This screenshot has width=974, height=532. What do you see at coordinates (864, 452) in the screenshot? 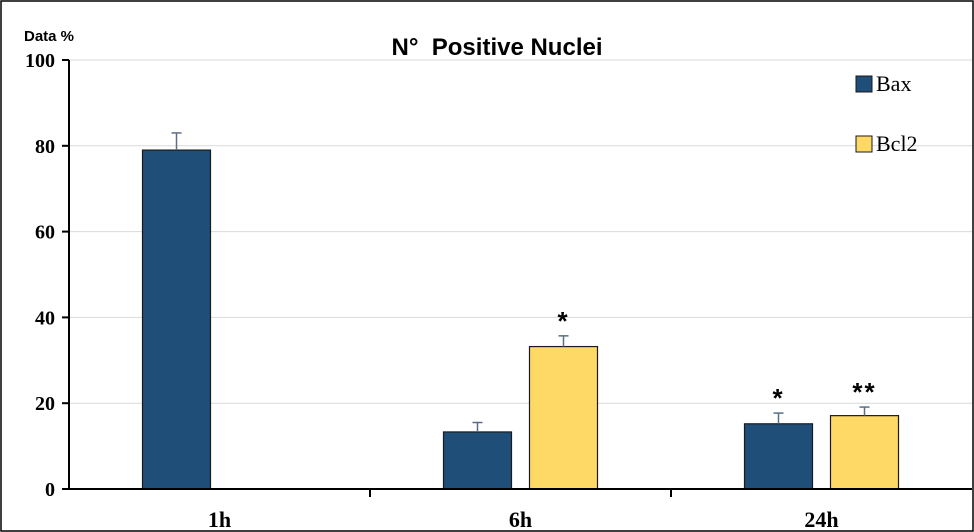
I see `bar-bcl2-24h` at bounding box center [864, 452].